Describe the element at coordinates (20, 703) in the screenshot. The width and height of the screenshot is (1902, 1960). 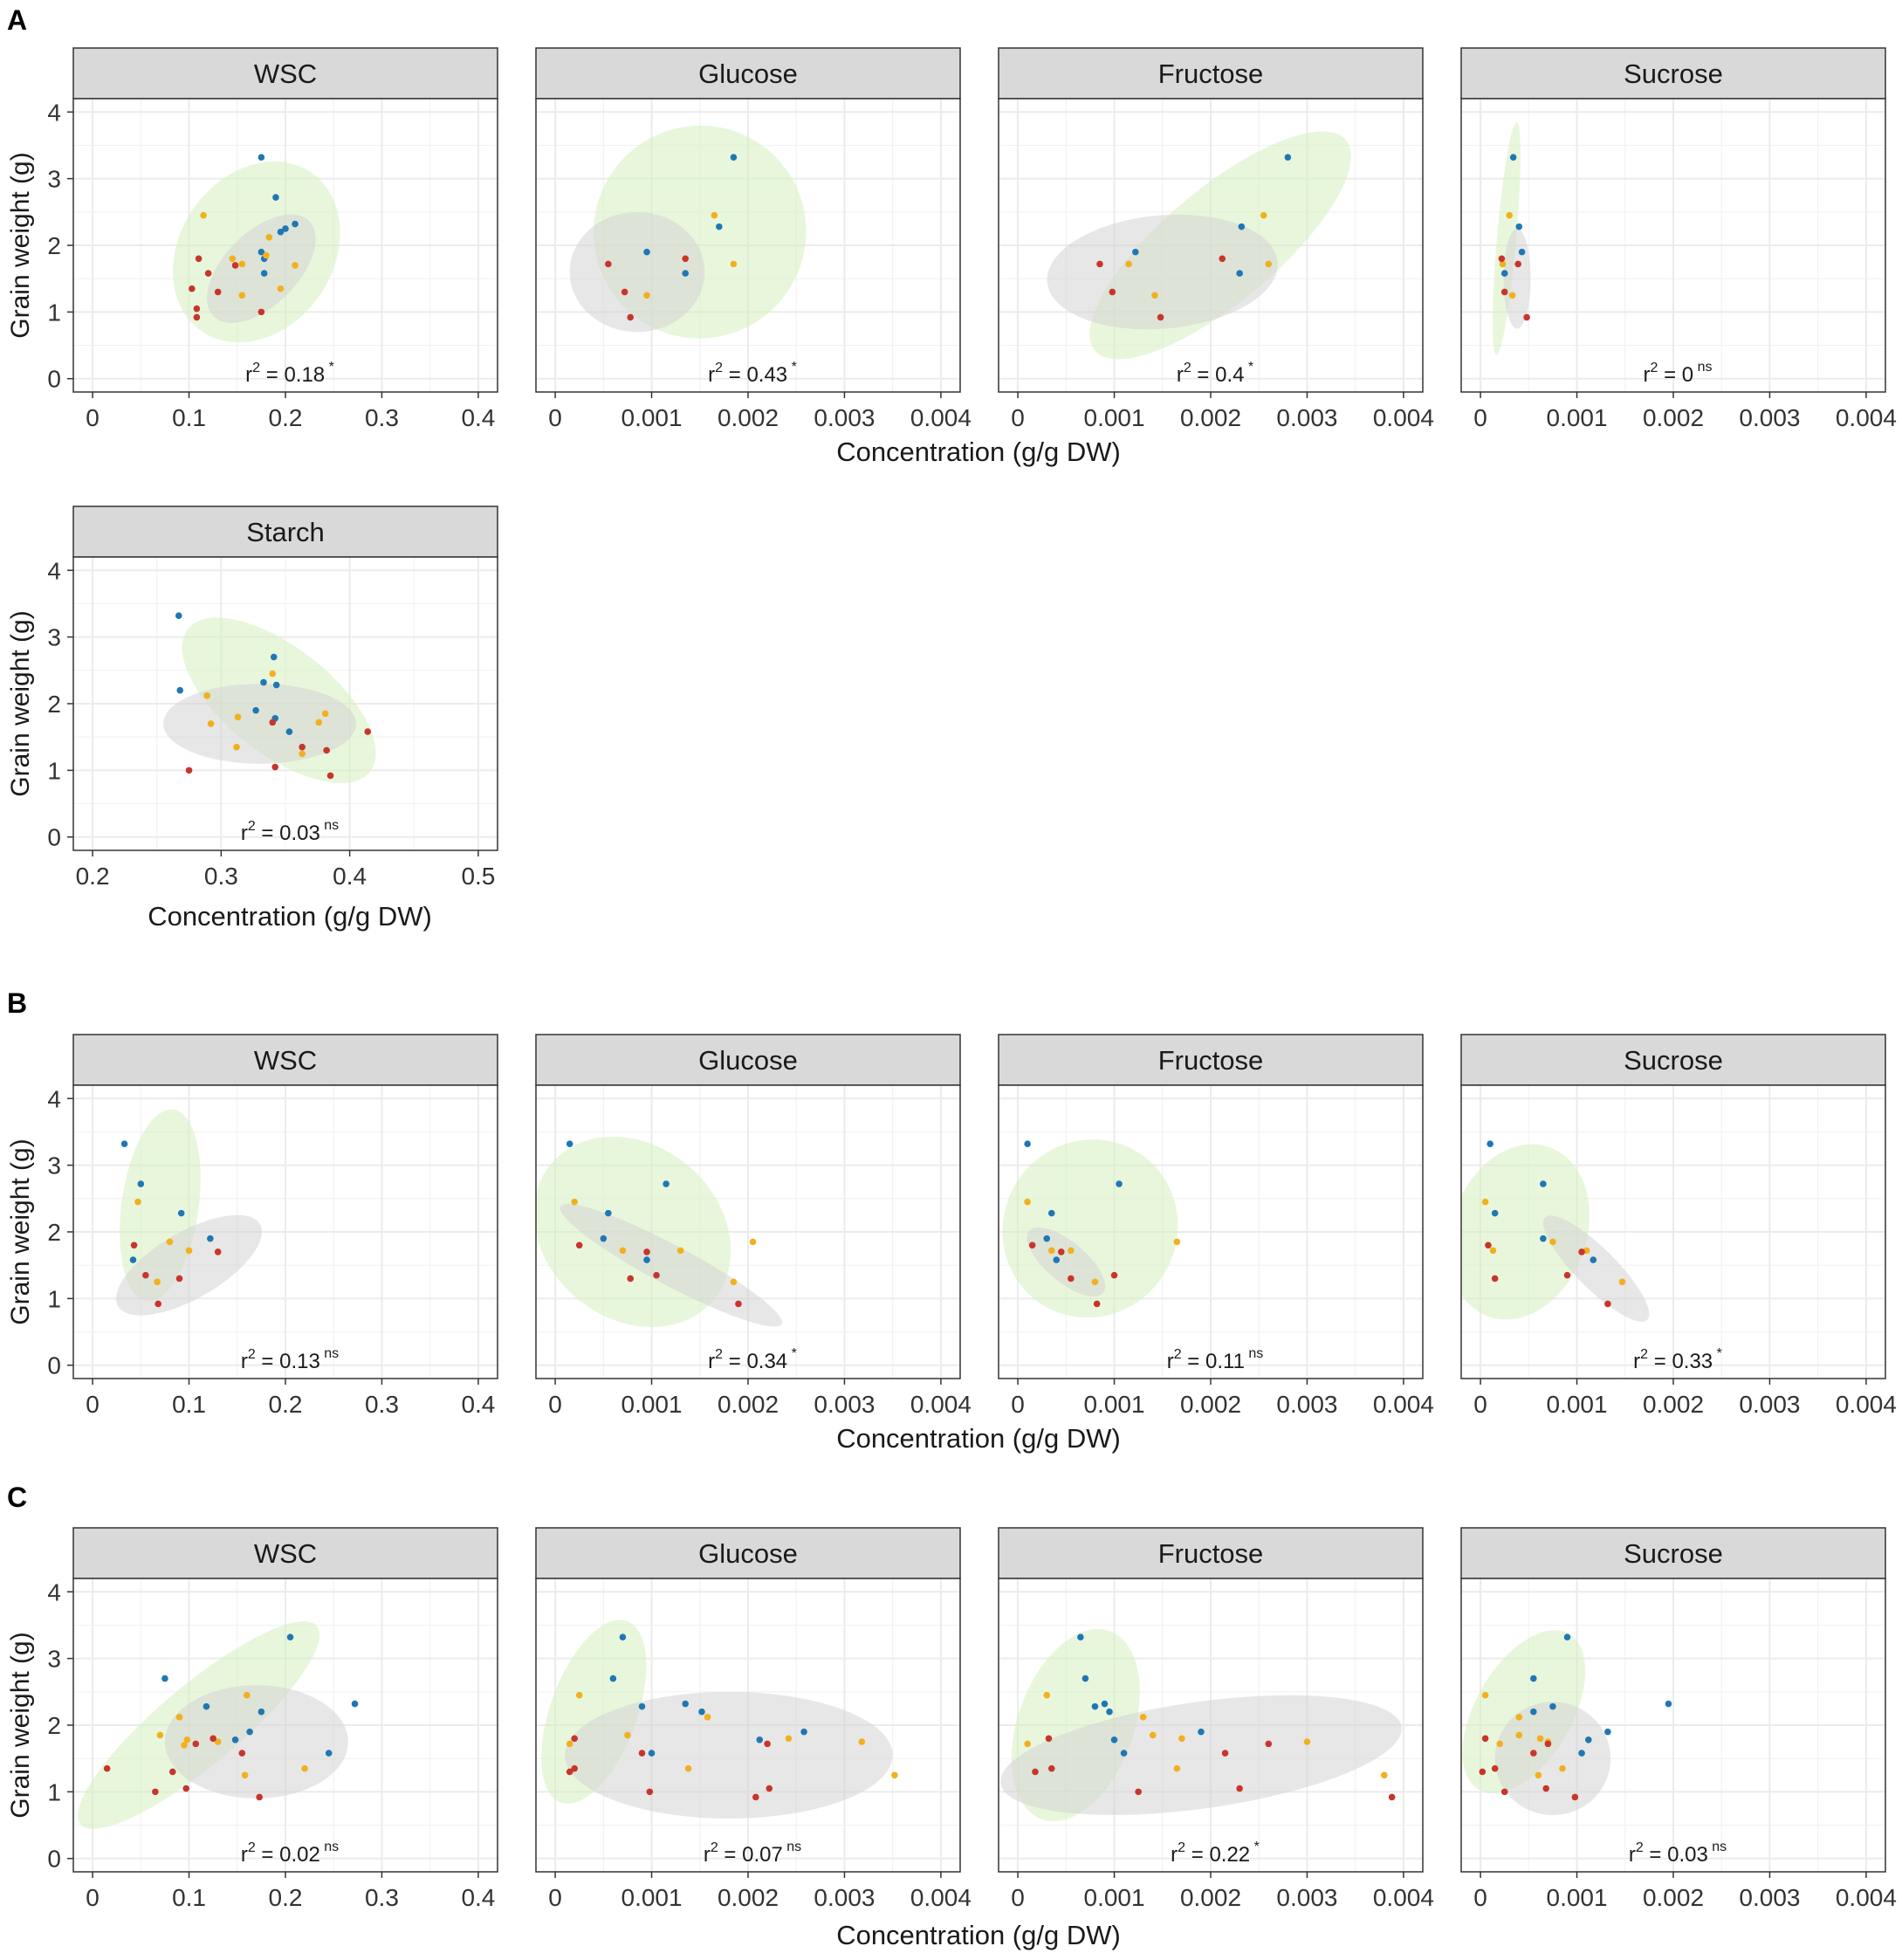
I see `y-axis-label: Grain weight (g)` at that location.